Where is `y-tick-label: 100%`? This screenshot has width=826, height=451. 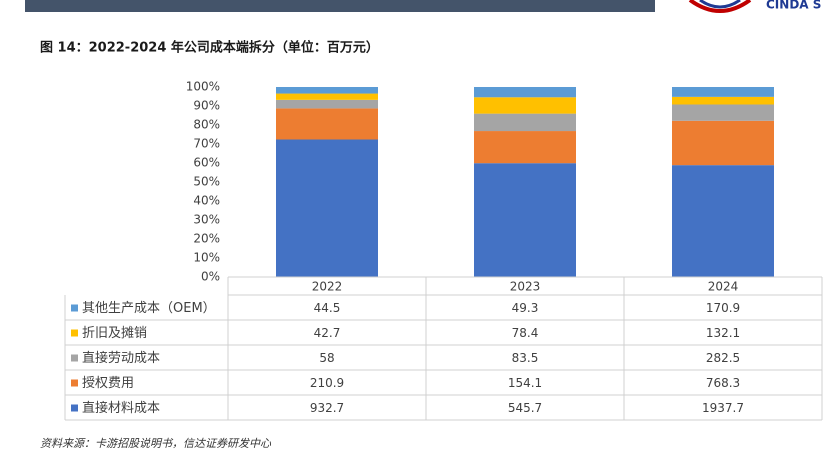 y-tick-label: 100% is located at coordinates (203, 87).